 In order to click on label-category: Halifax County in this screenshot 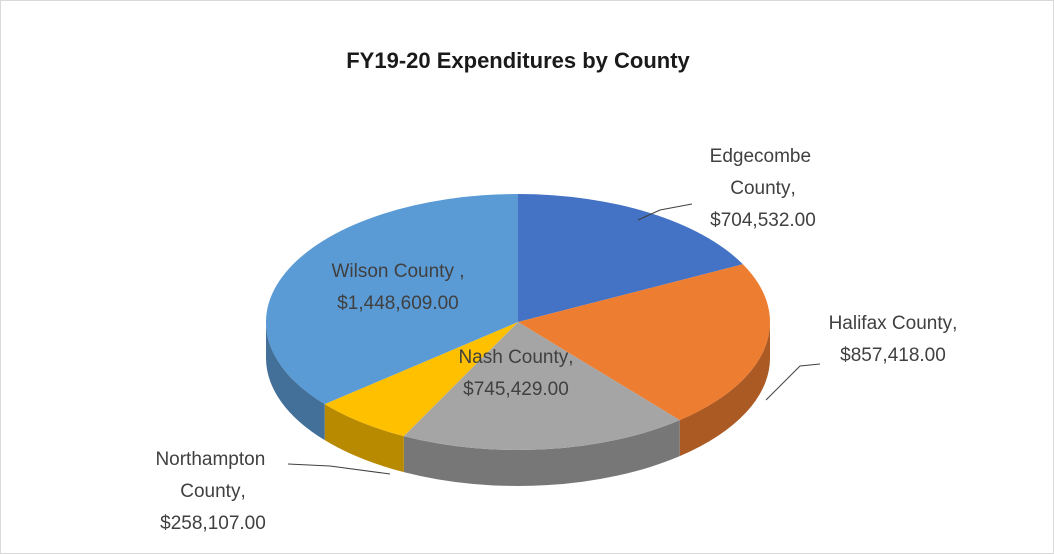, I will do `click(891, 323)`.